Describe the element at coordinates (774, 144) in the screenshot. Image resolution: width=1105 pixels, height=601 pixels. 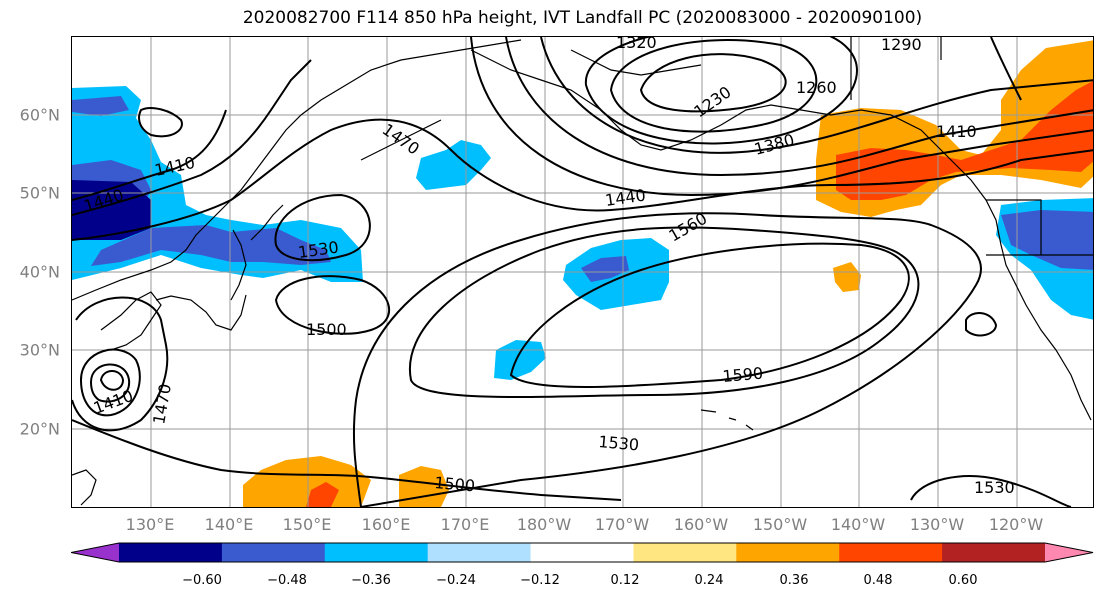
I see `contour-label: 1380` at that location.